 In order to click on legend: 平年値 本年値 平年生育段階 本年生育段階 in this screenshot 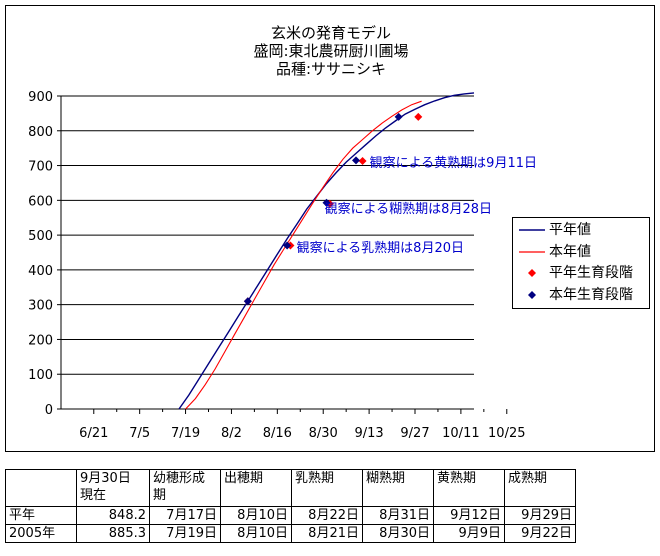, I will do `click(581, 263)`.